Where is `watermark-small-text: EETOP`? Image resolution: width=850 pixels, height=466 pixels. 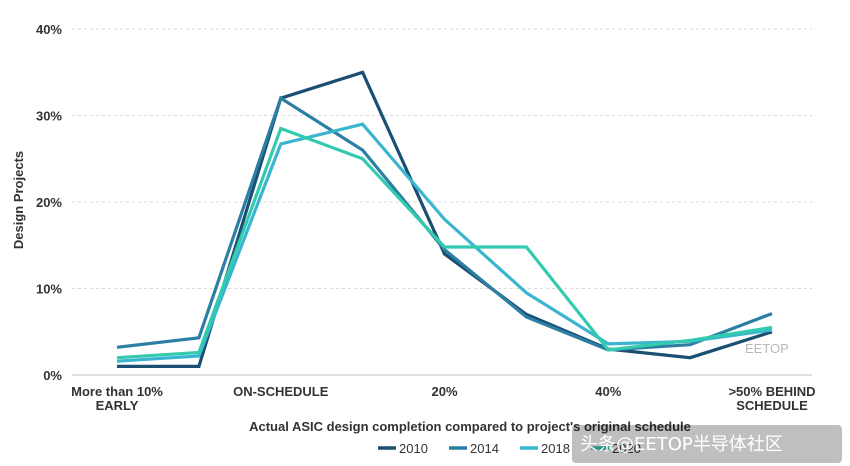
watermark-small-text: EETOP is located at coordinates (767, 348).